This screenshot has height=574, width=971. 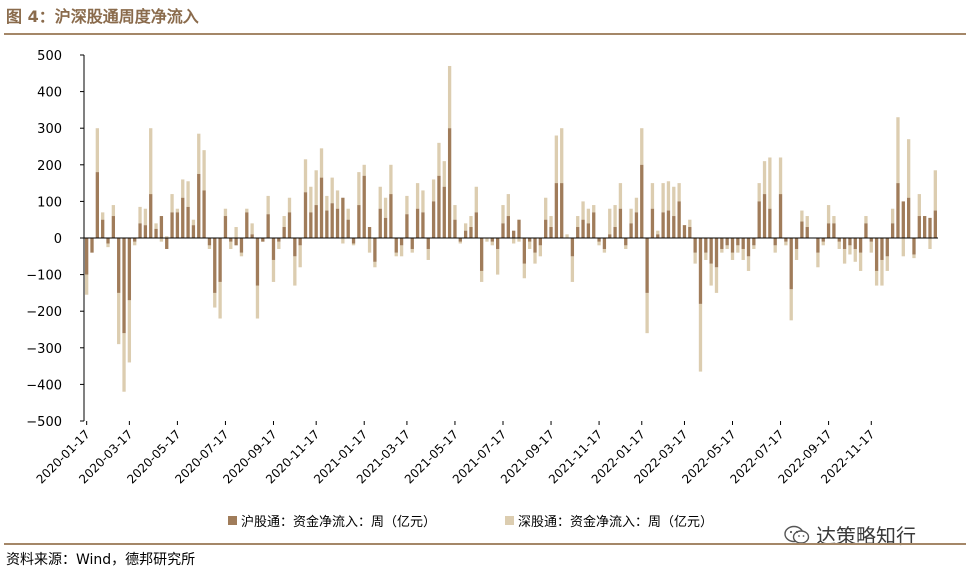 I want to click on y-tick-label: −500, so click(x=44, y=422).